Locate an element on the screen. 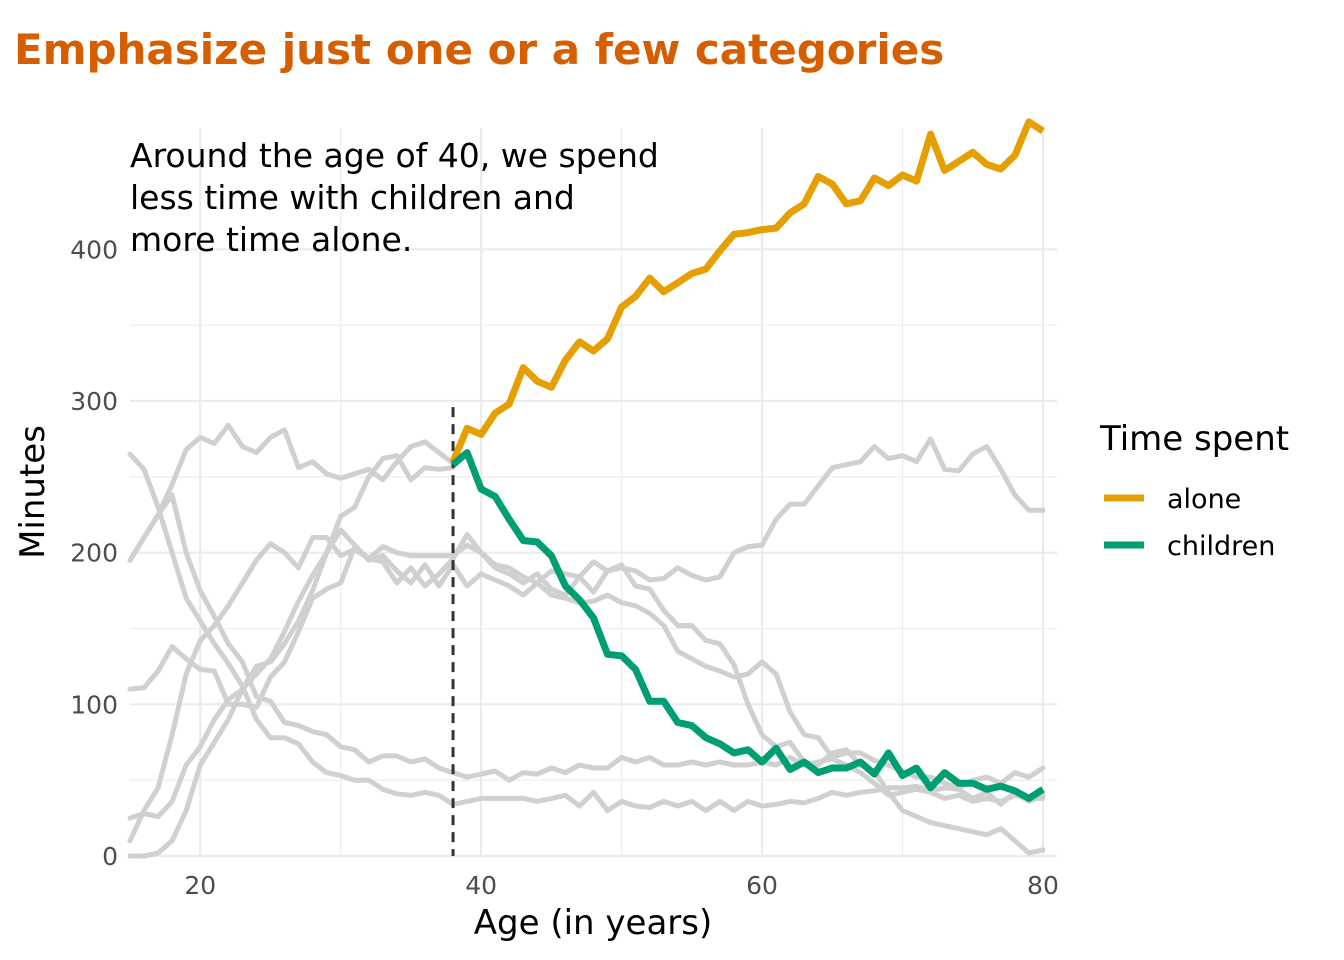 The width and height of the screenshot is (1344, 960). y-tick-label-400: 400 is located at coordinates (94, 249).